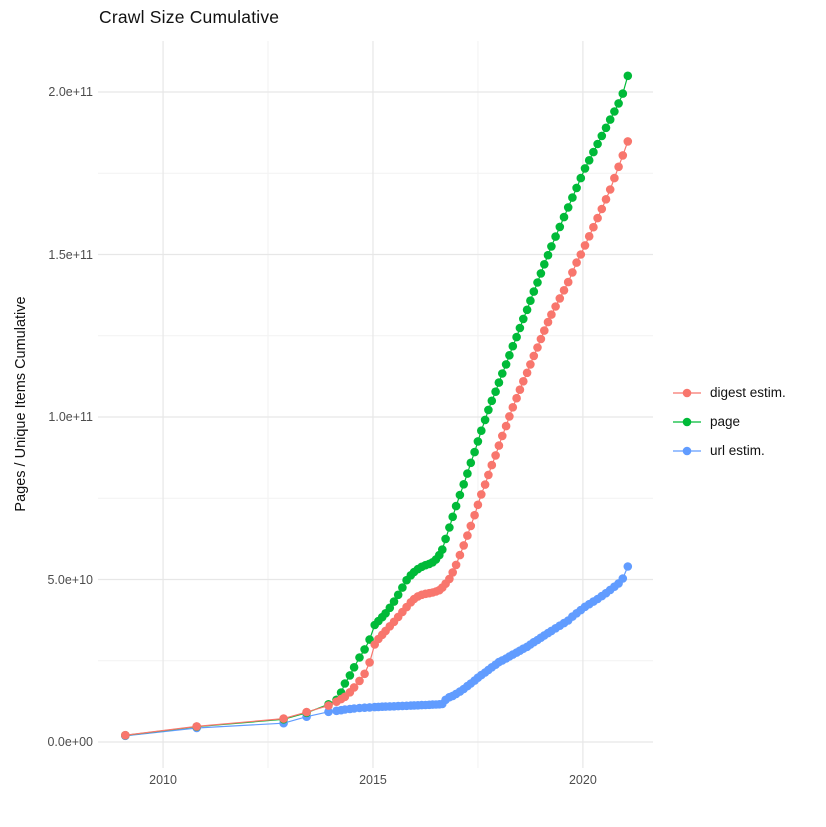  I want to click on y-tick-label: 2.0e+11, so click(70, 92).